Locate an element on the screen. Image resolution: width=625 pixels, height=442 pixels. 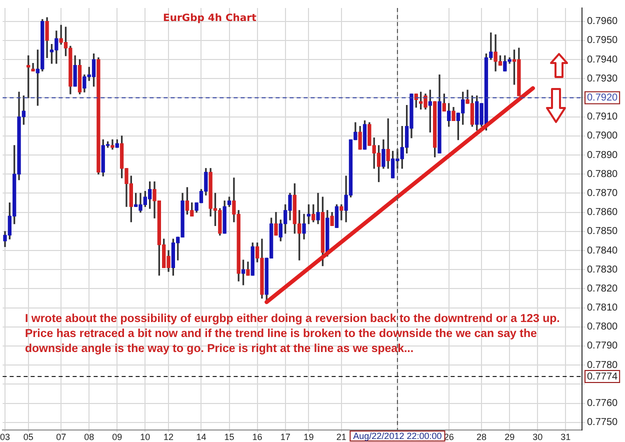
y-tick-label: 0.7870 is located at coordinates (602, 193).